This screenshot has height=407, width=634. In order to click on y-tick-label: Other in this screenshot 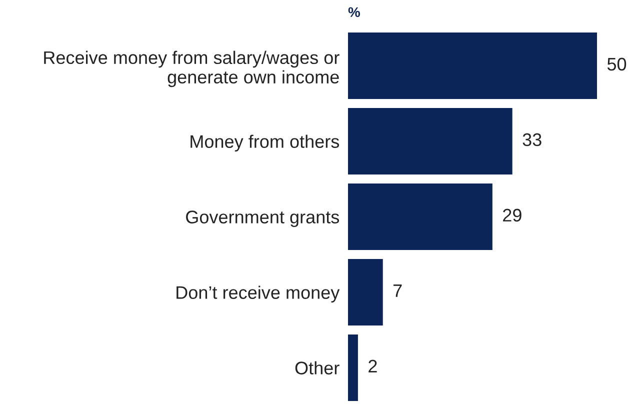, I will do `click(317, 367)`.